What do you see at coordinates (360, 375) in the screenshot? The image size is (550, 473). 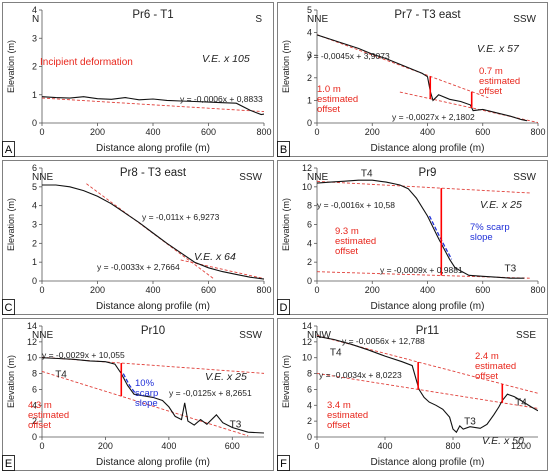 I see `fit-equation: y = -0,0034x + 8,0223` at bounding box center [360, 375].